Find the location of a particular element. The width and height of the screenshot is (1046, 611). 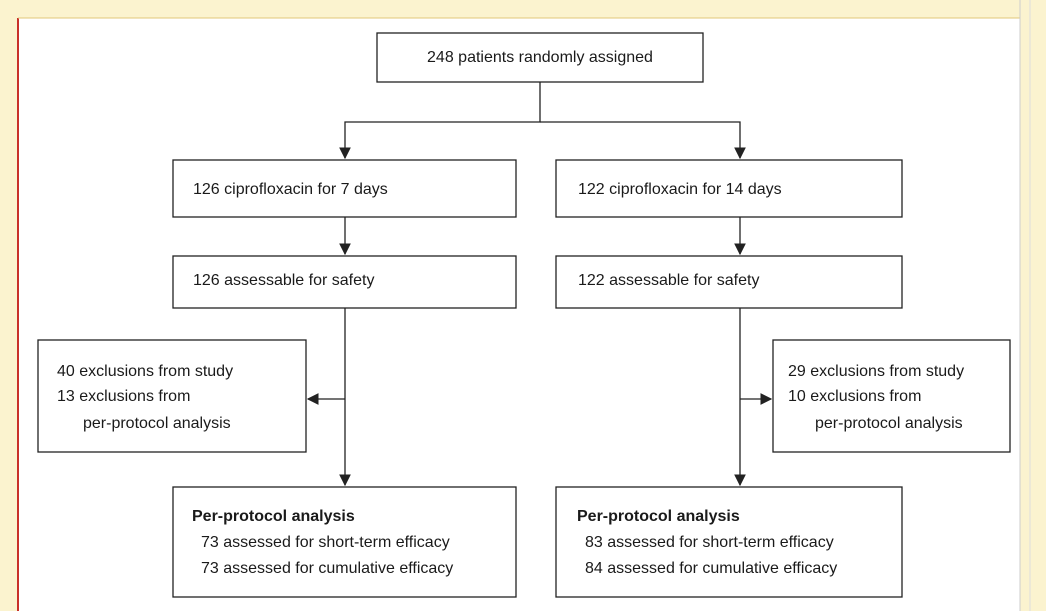

node-label: 10 exclusions from is located at coordinates (854, 396).